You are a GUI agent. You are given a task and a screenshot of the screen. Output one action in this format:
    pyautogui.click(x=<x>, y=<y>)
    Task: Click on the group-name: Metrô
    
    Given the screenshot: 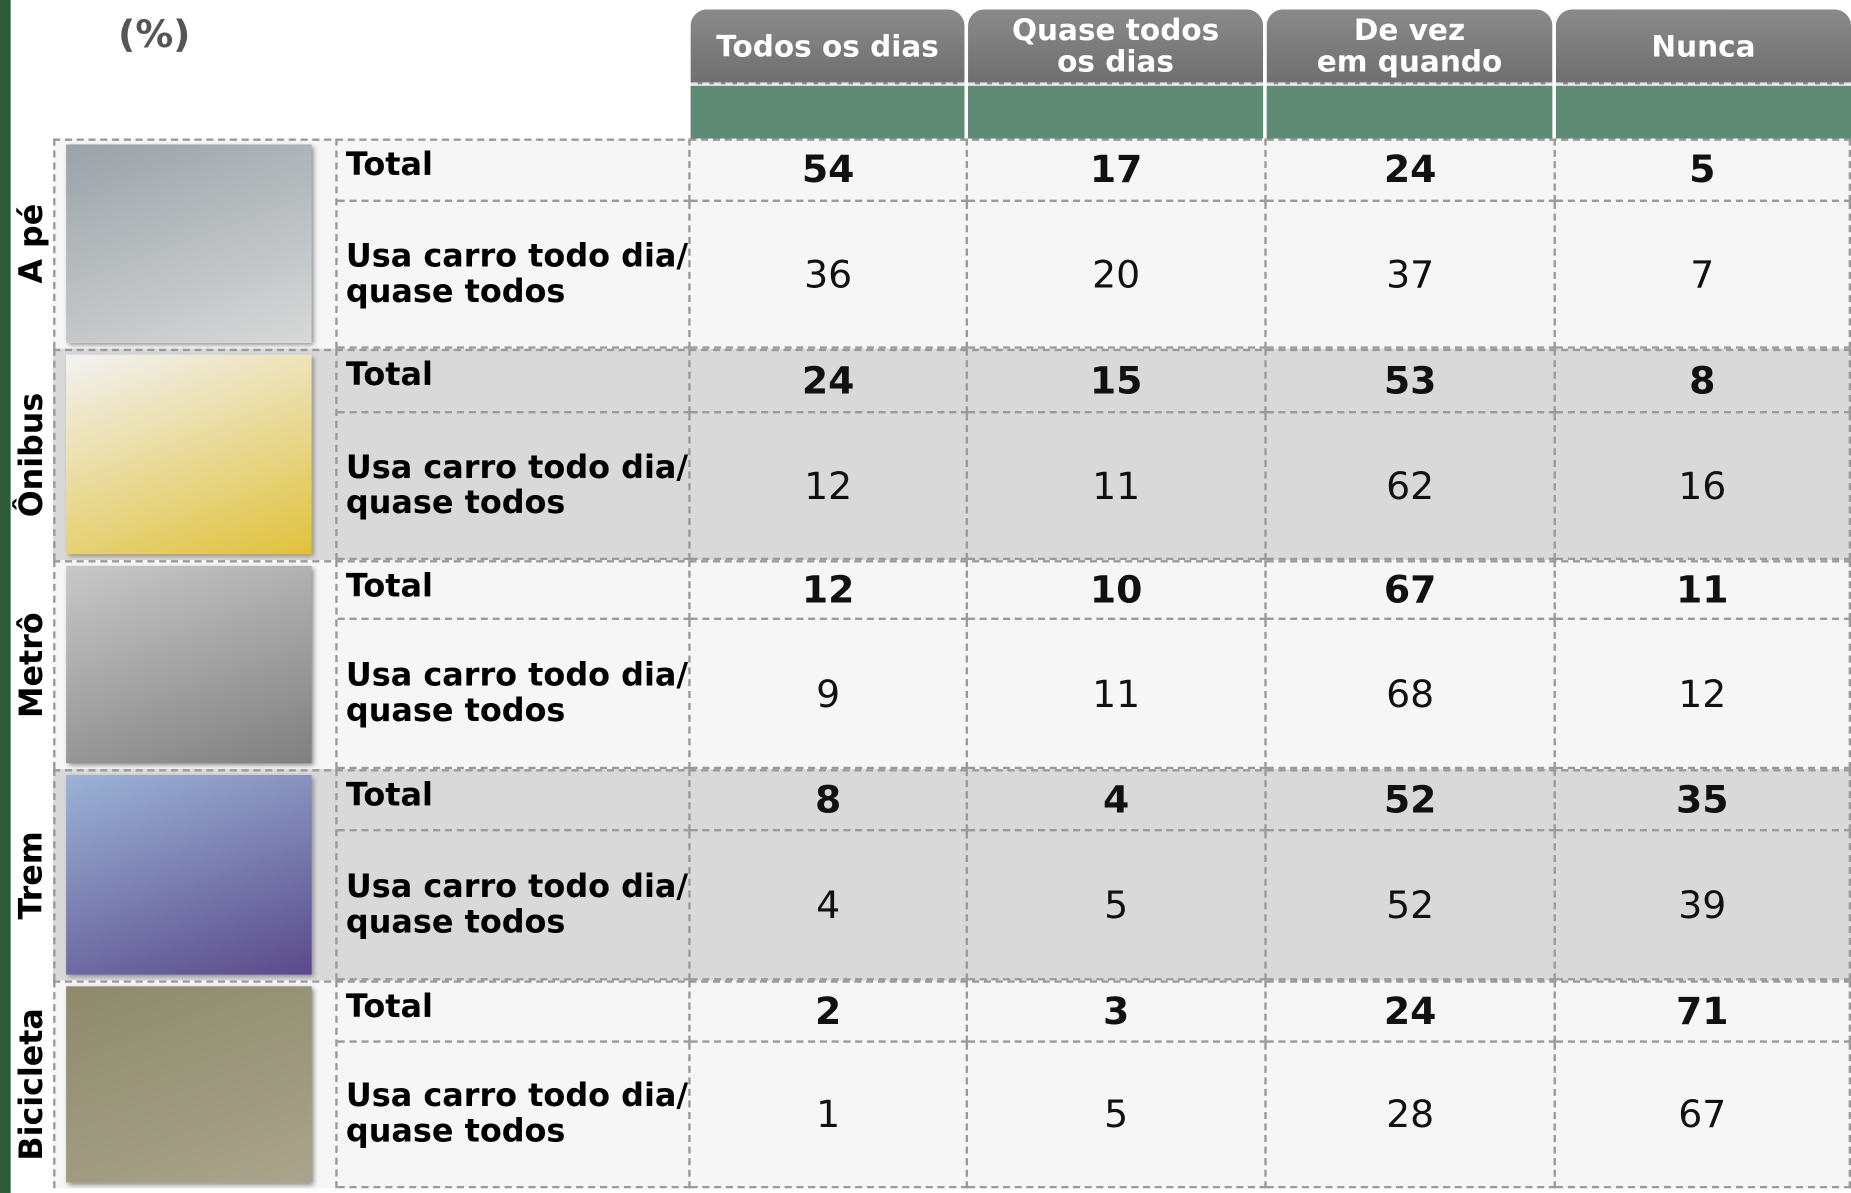 What is the action you would take?
    pyautogui.click(x=32, y=664)
    